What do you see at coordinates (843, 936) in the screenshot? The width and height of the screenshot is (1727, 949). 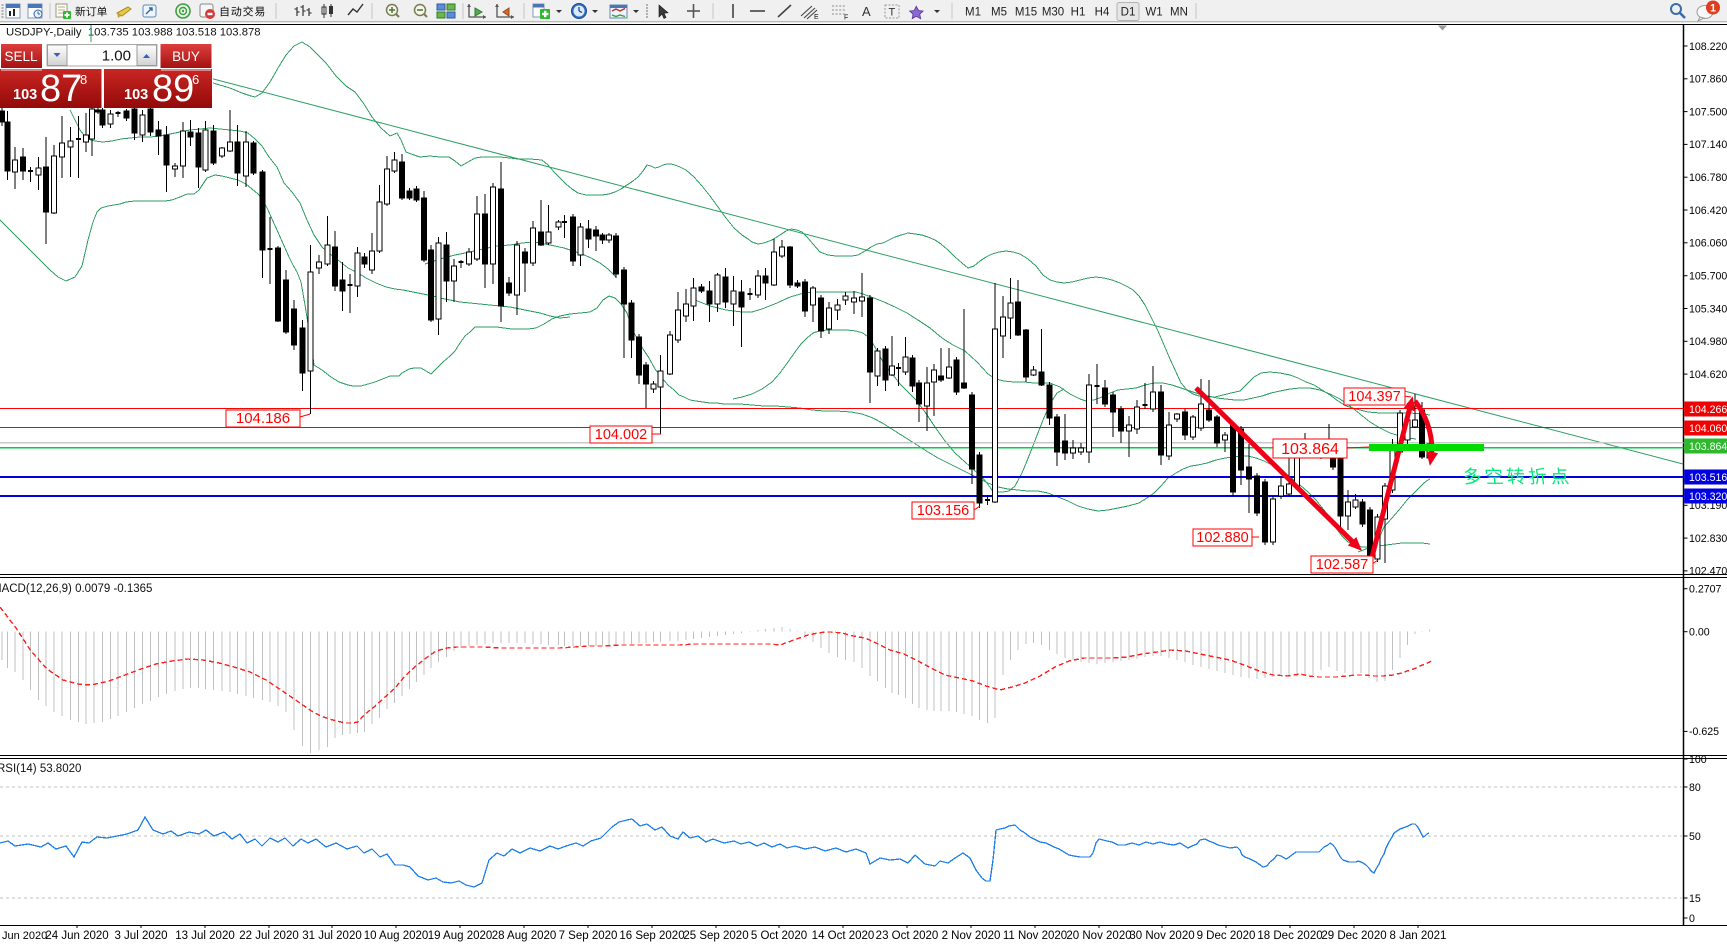 I see `svg-text: 14 Oct 2020` at bounding box center [843, 936].